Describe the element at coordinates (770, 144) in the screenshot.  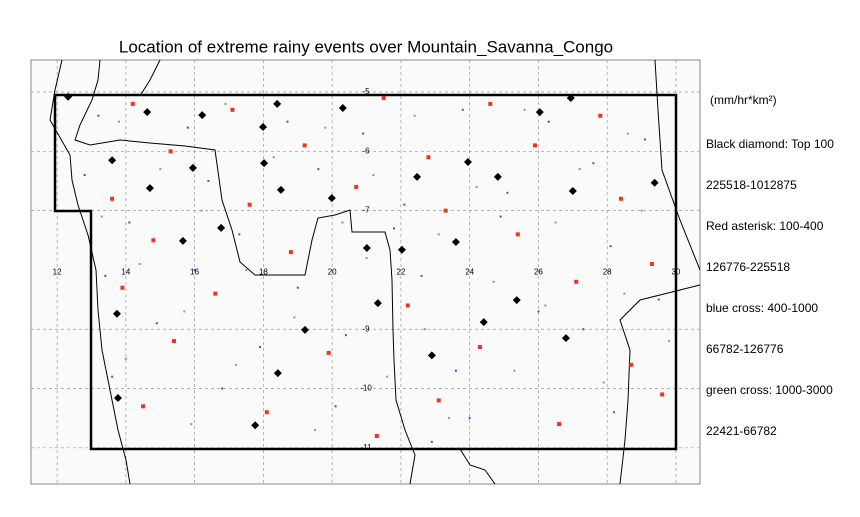
I see `legend-entry: Black diamond: Top 100` at that location.